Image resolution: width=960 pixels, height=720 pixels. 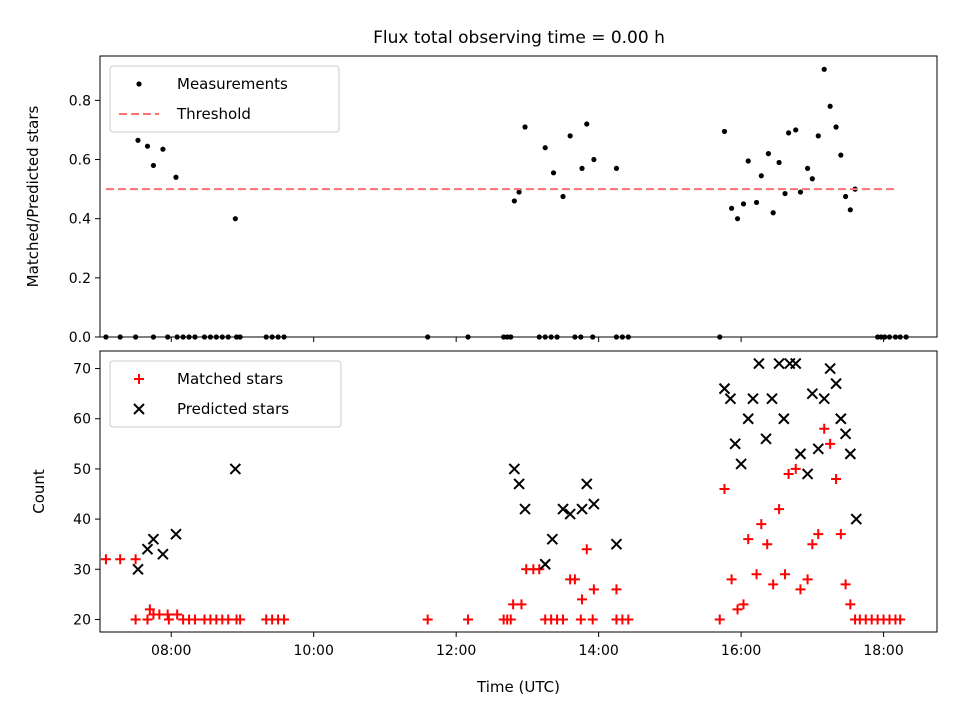 I want to click on legend-label: Matched stars, so click(x=230, y=379).